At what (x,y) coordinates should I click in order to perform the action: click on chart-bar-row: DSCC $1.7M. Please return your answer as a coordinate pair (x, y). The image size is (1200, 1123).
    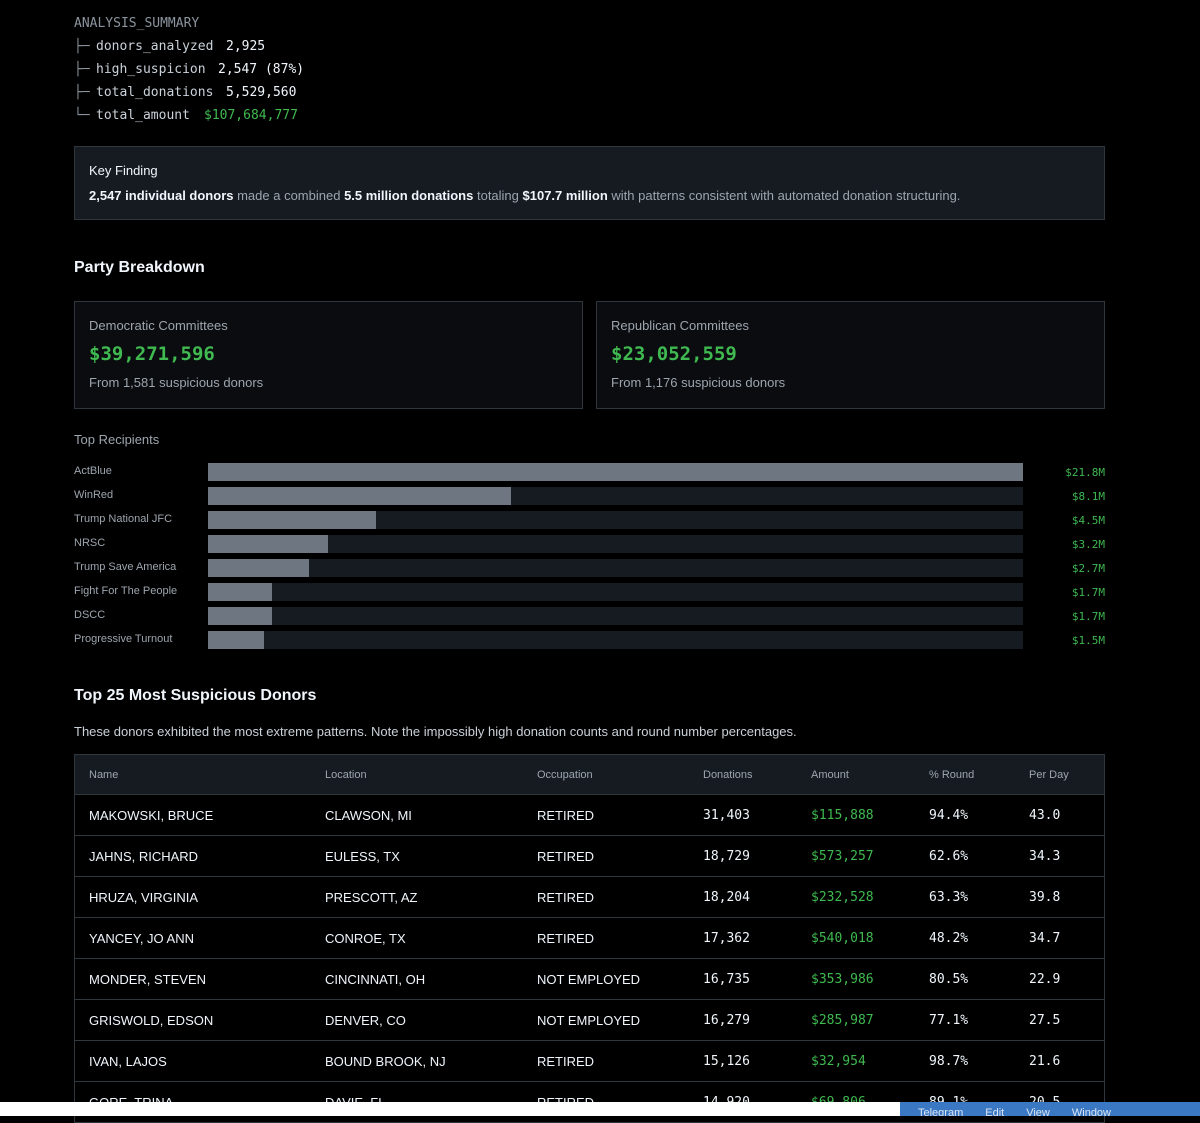
    Looking at the image, I should click on (589, 616).